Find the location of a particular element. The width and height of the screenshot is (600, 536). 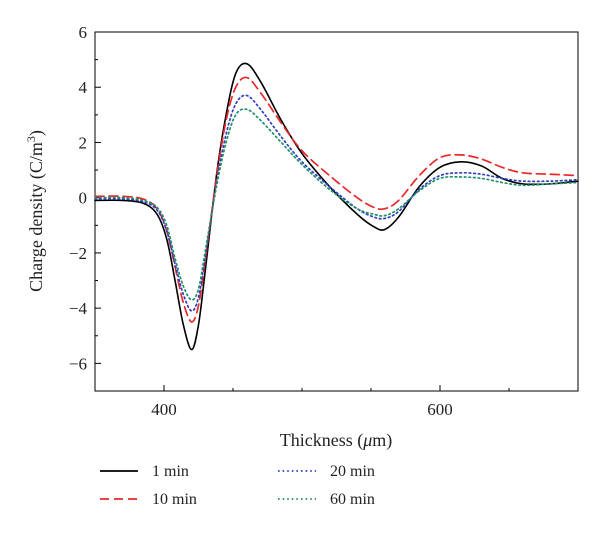

y-tick-label: −2 is located at coordinates (78, 253).